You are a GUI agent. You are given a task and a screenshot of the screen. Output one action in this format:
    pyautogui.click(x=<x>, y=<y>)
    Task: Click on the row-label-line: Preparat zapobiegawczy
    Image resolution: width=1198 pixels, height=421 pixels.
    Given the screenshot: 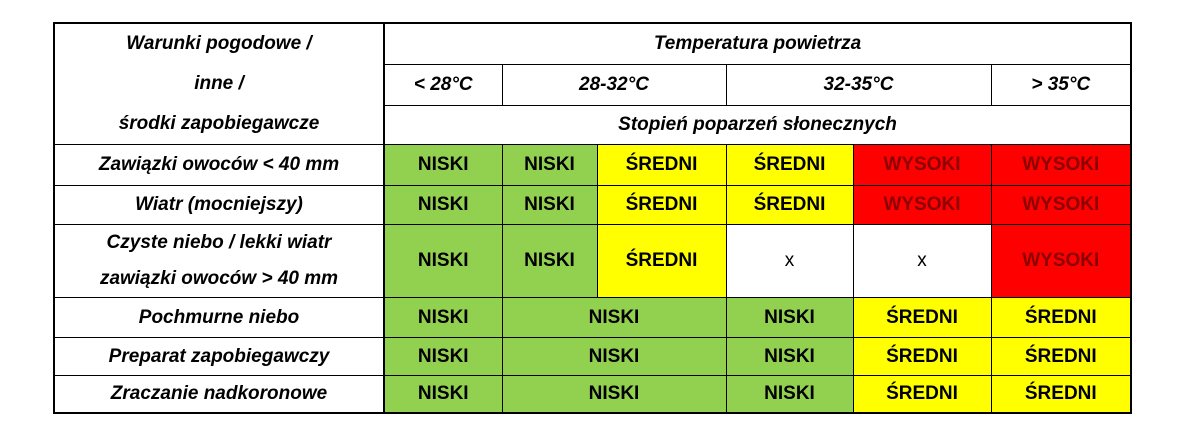 What is the action you would take?
    pyautogui.click(x=219, y=356)
    